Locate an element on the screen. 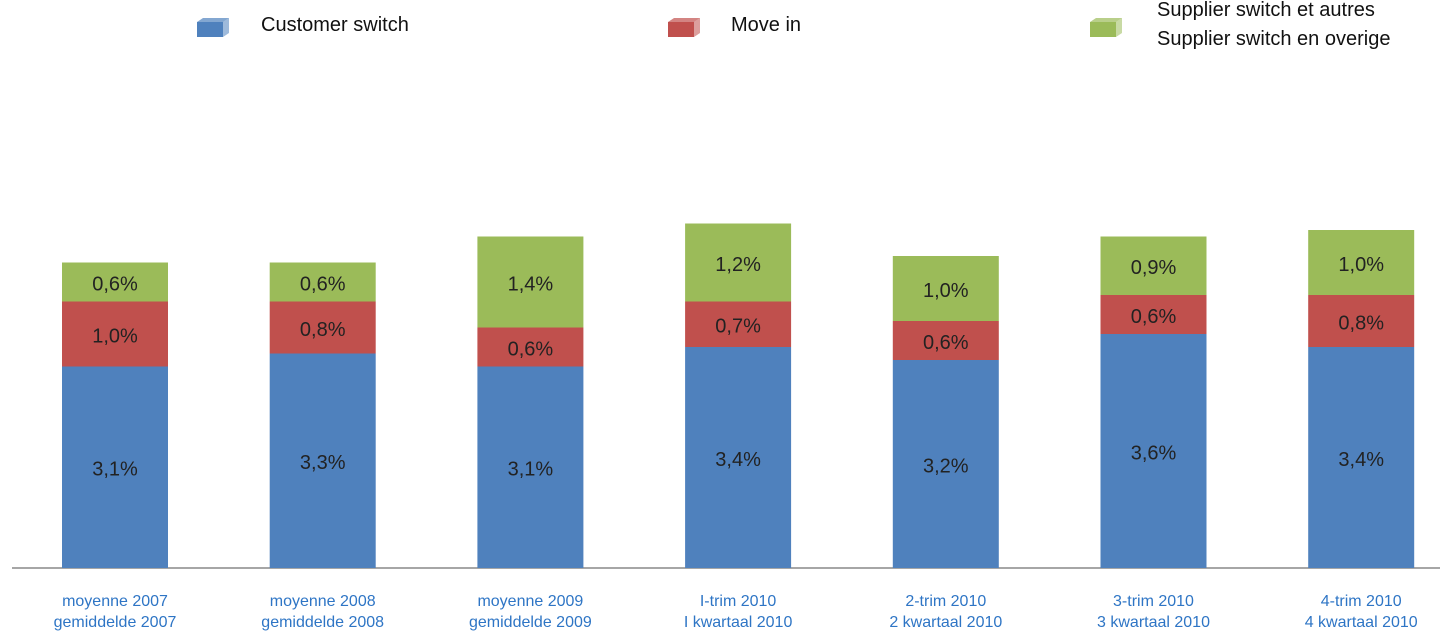 The height and width of the screenshot is (636, 1454). data-label: 3,3% is located at coordinates (323, 463).